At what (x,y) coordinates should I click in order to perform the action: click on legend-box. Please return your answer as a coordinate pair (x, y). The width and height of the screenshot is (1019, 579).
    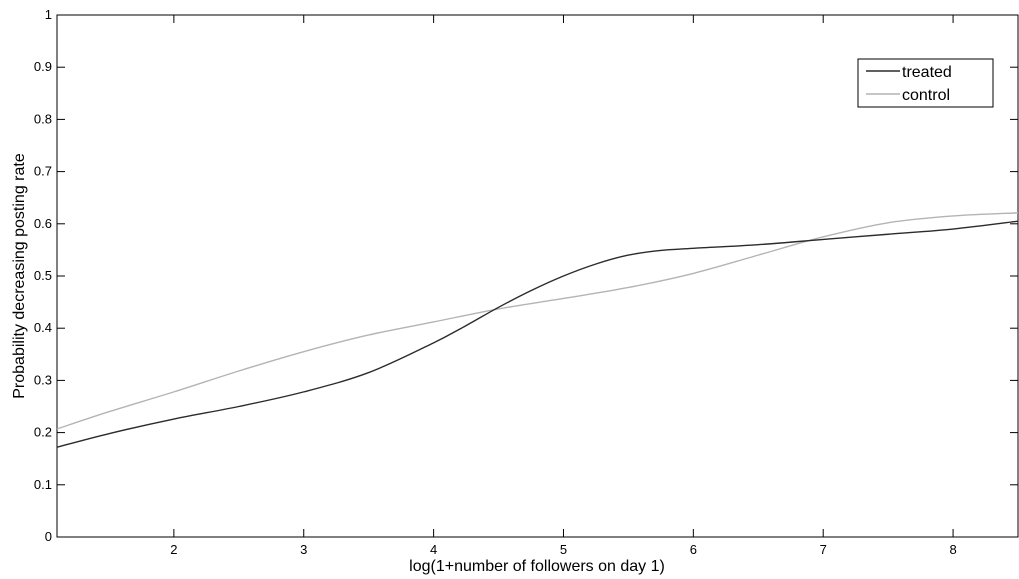
    Looking at the image, I should click on (925, 83).